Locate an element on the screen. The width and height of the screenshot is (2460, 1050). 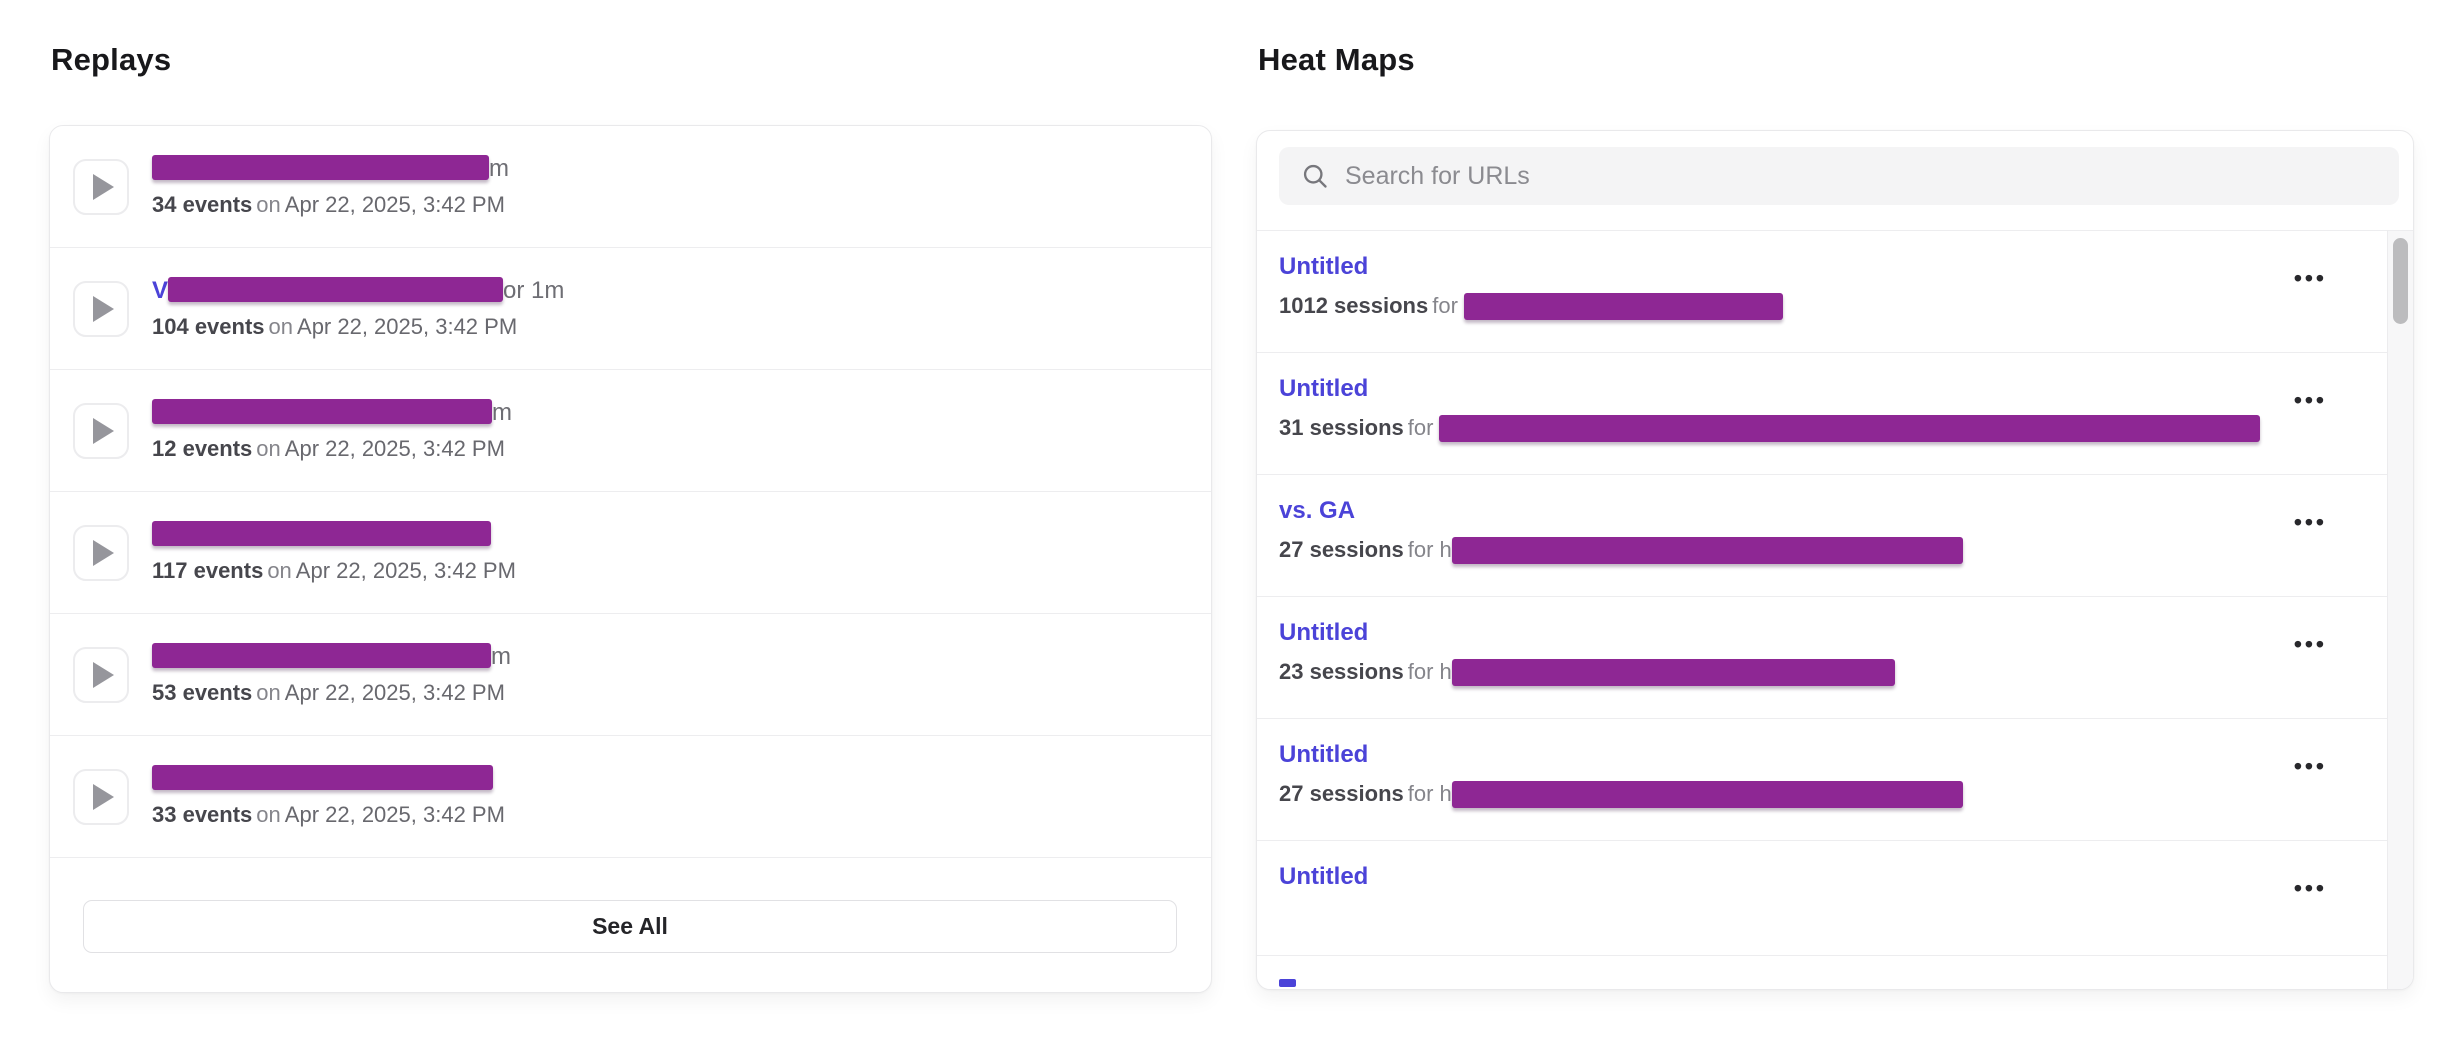
session-count: 1012 sessions is located at coordinates (1354, 305).